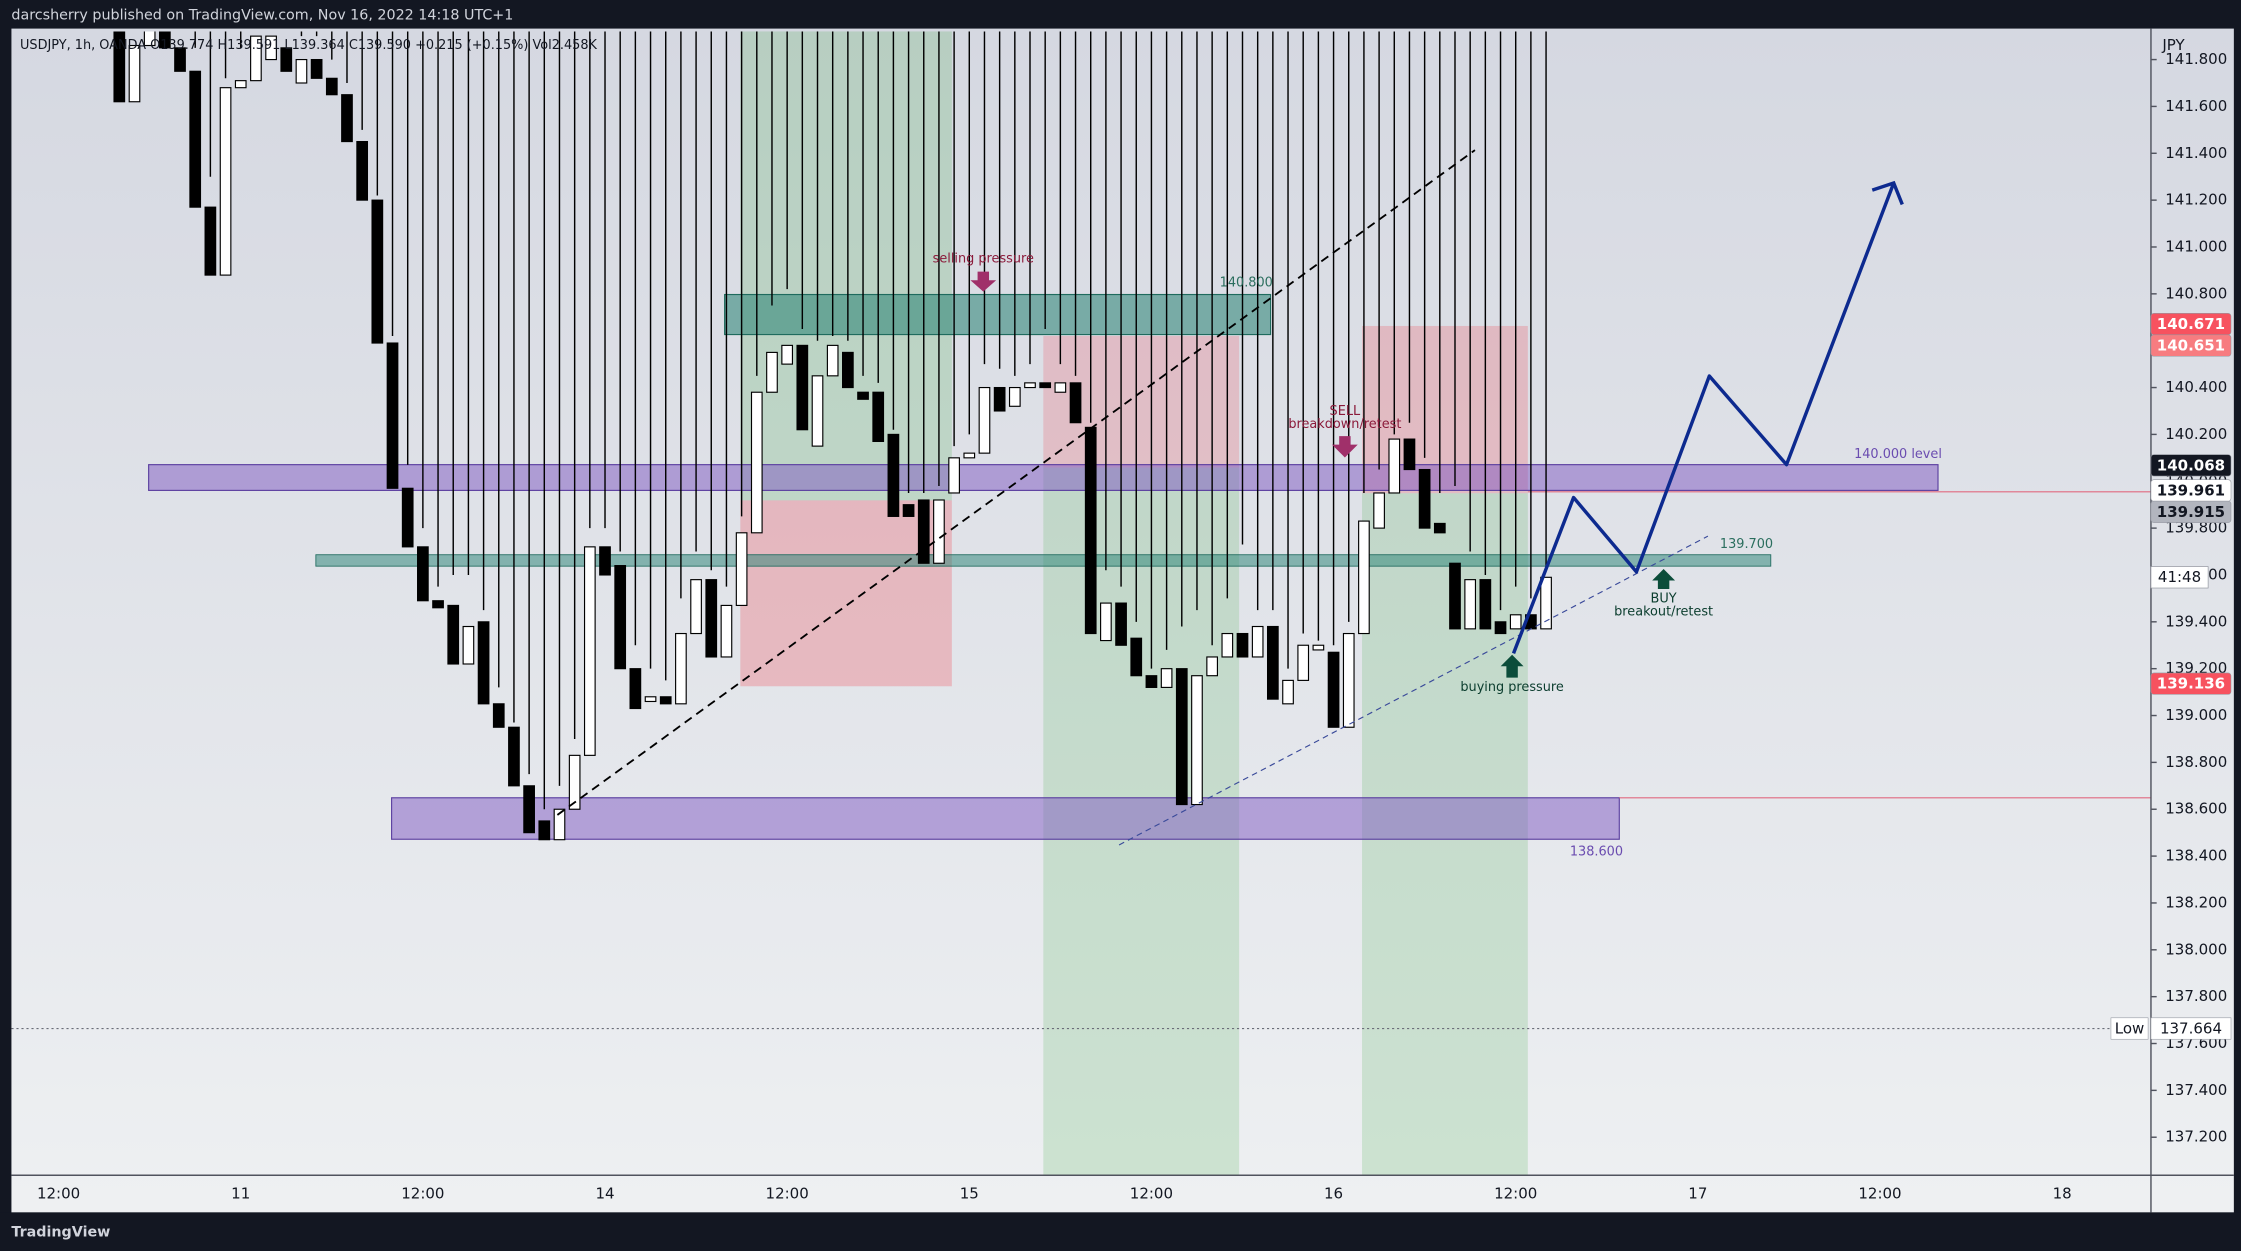  Describe the element at coordinates (2196, 762) in the screenshot. I see `y-tick-label: 138.800` at that location.